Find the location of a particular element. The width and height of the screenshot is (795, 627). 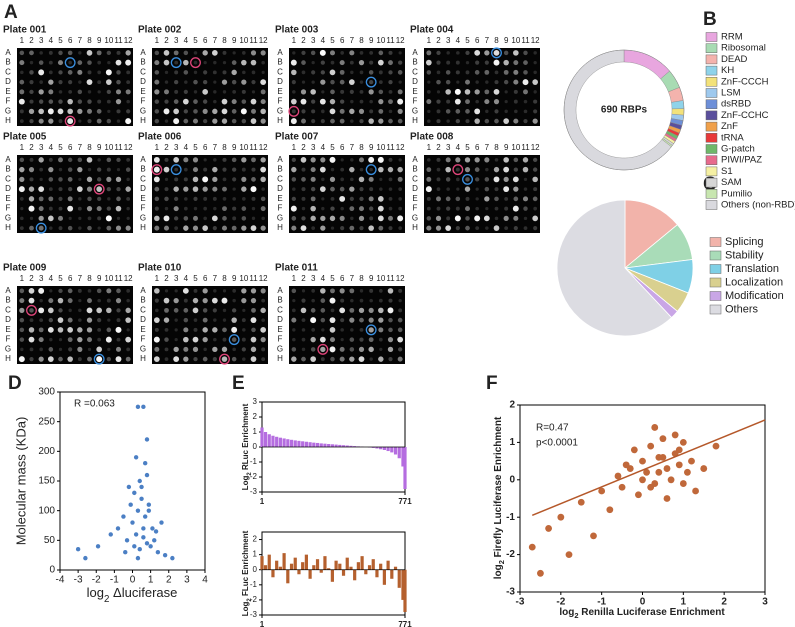

column-label: 3 is located at coordinates (41, 40).